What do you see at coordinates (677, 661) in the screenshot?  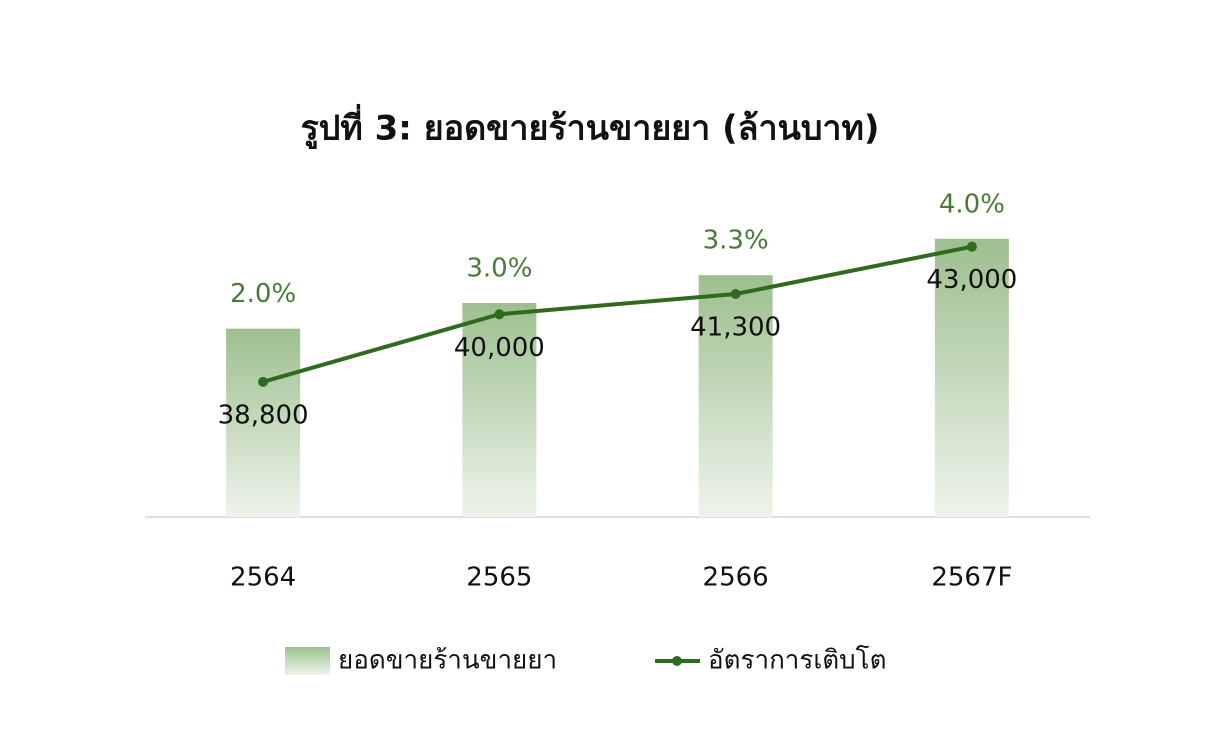 I see `legend-point` at bounding box center [677, 661].